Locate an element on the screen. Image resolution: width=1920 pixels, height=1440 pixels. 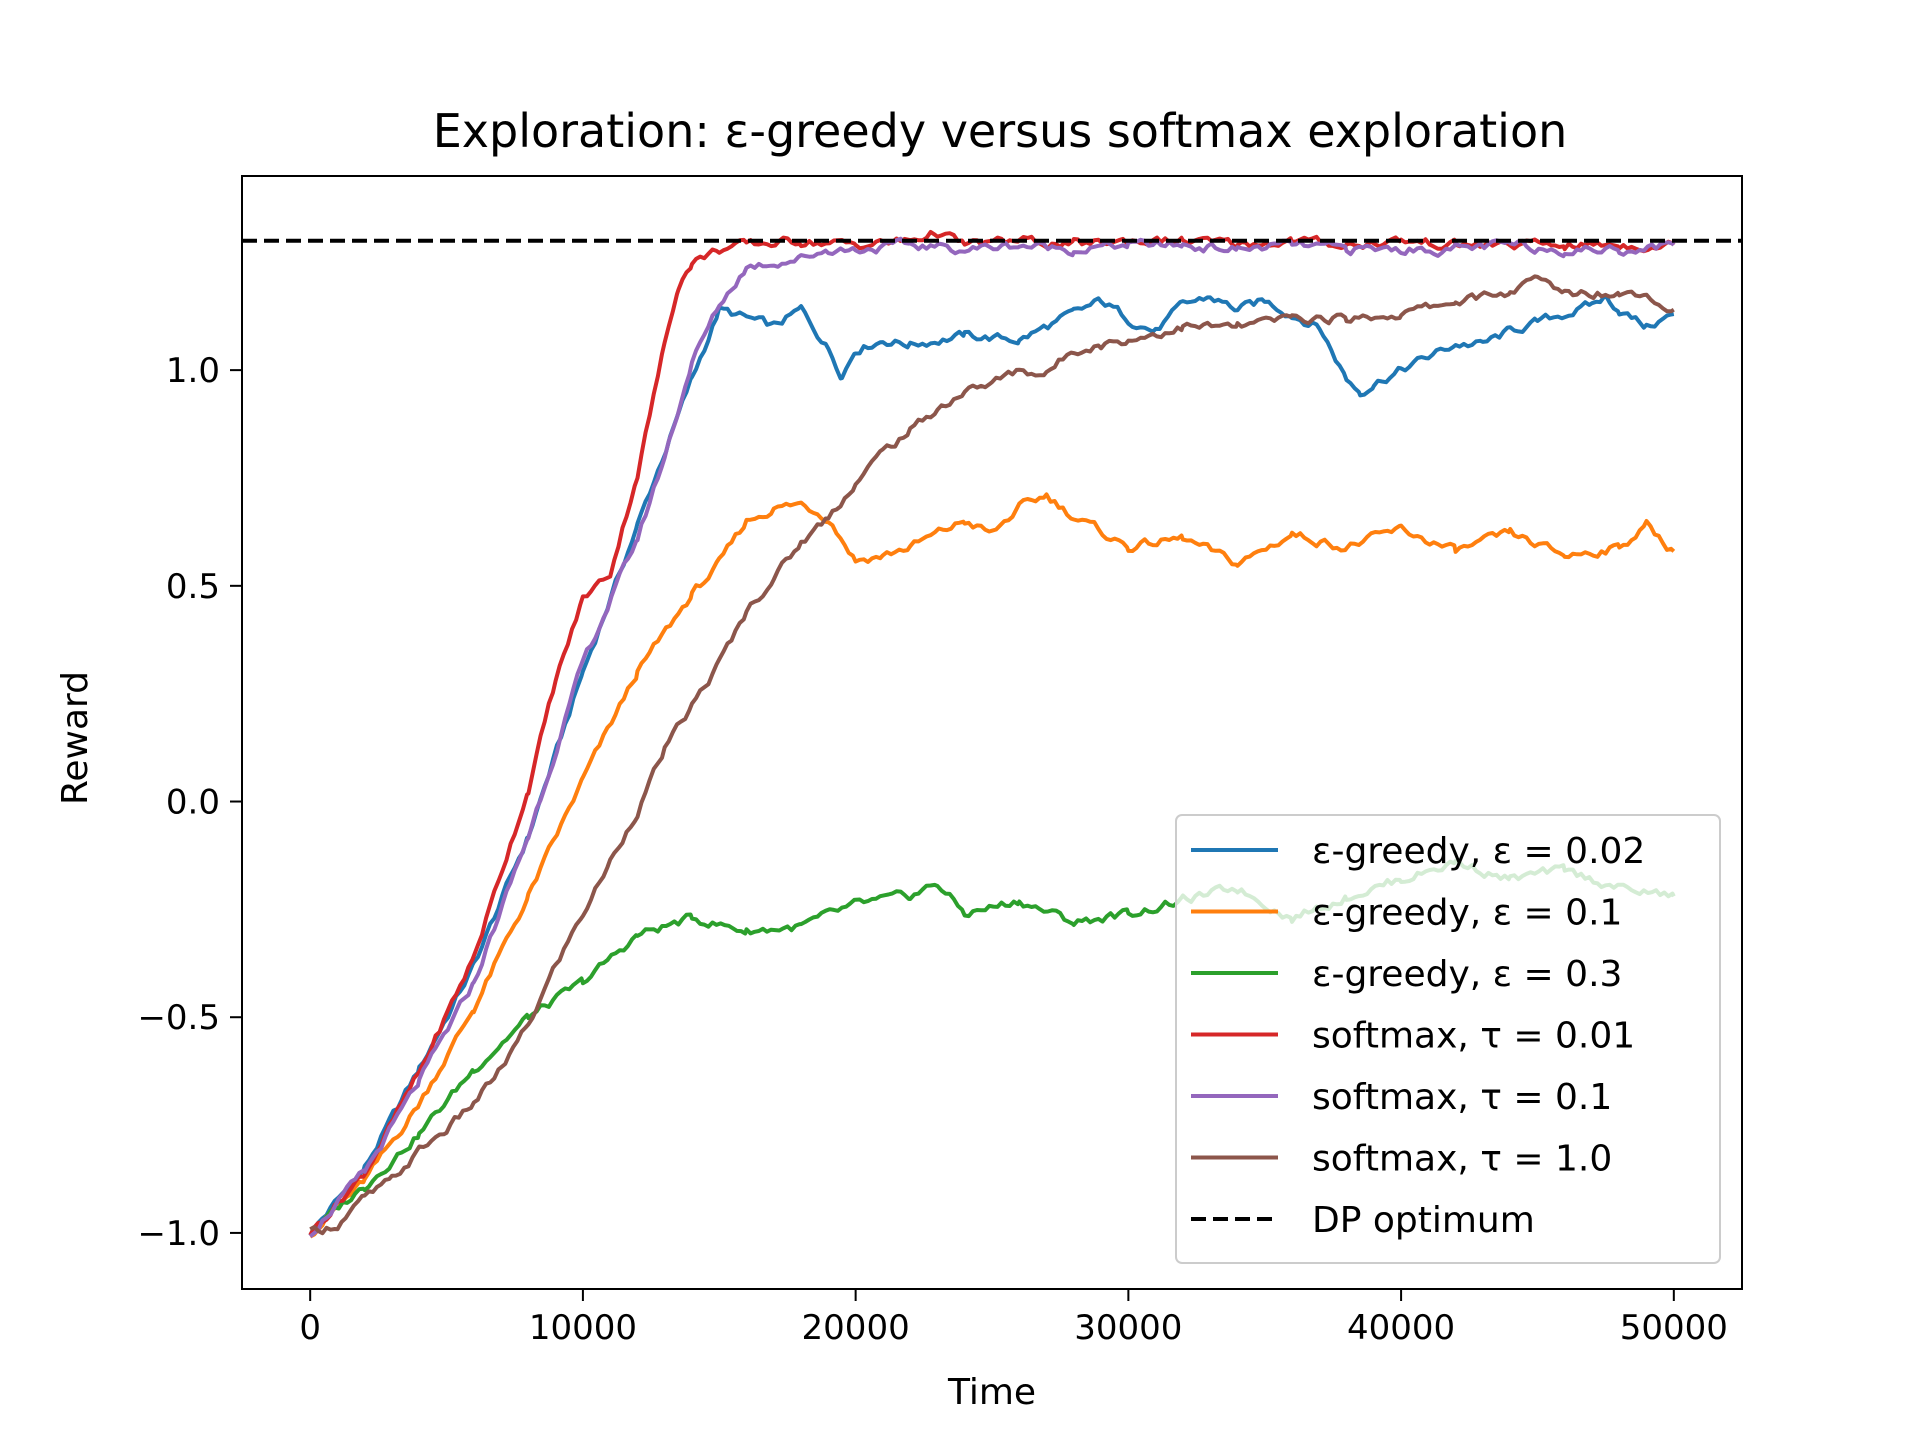
x-tick-label: 0 is located at coordinates (310, 1328).